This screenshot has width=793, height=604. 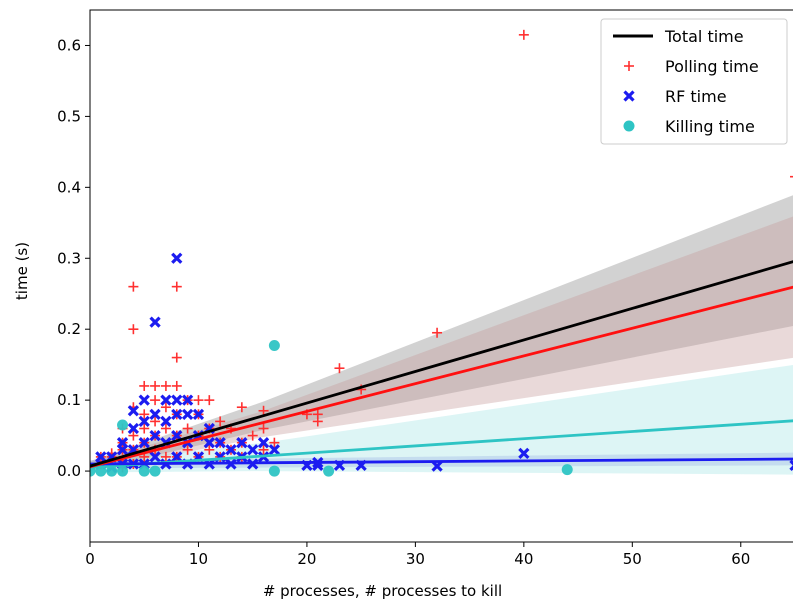 What do you see at coordinates (90, 559) in the screenshot?
I see `x-tick-label: 0` at bounding box center [90, 559].